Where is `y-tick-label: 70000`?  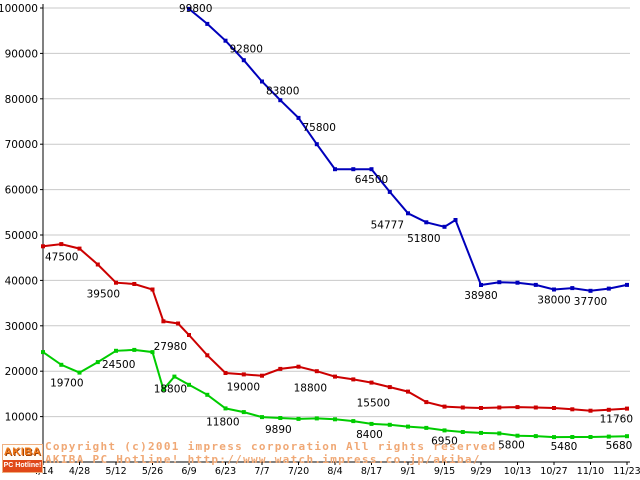
y-tick-label: 70000 is located at coordinates (21, 145).